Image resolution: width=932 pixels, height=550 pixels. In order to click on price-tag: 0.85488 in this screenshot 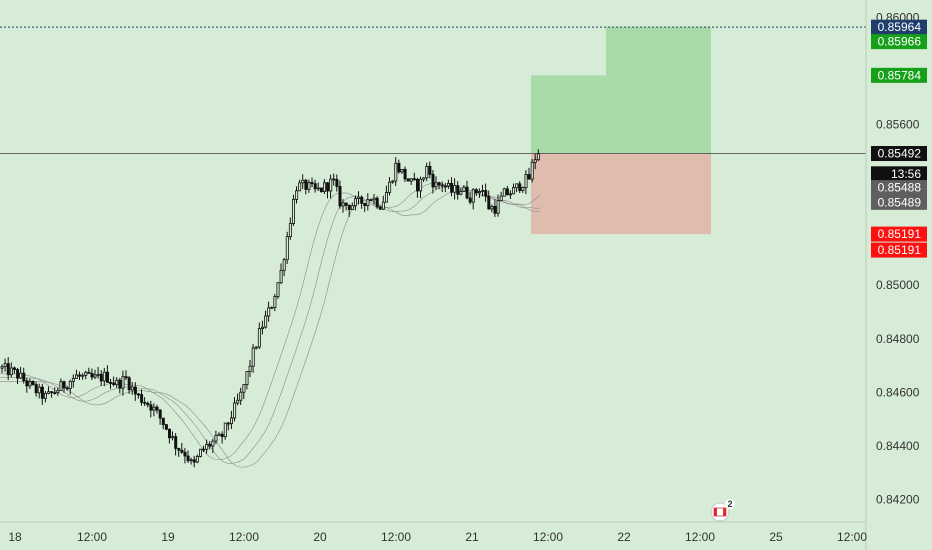, I will do `click(899, 188)`.